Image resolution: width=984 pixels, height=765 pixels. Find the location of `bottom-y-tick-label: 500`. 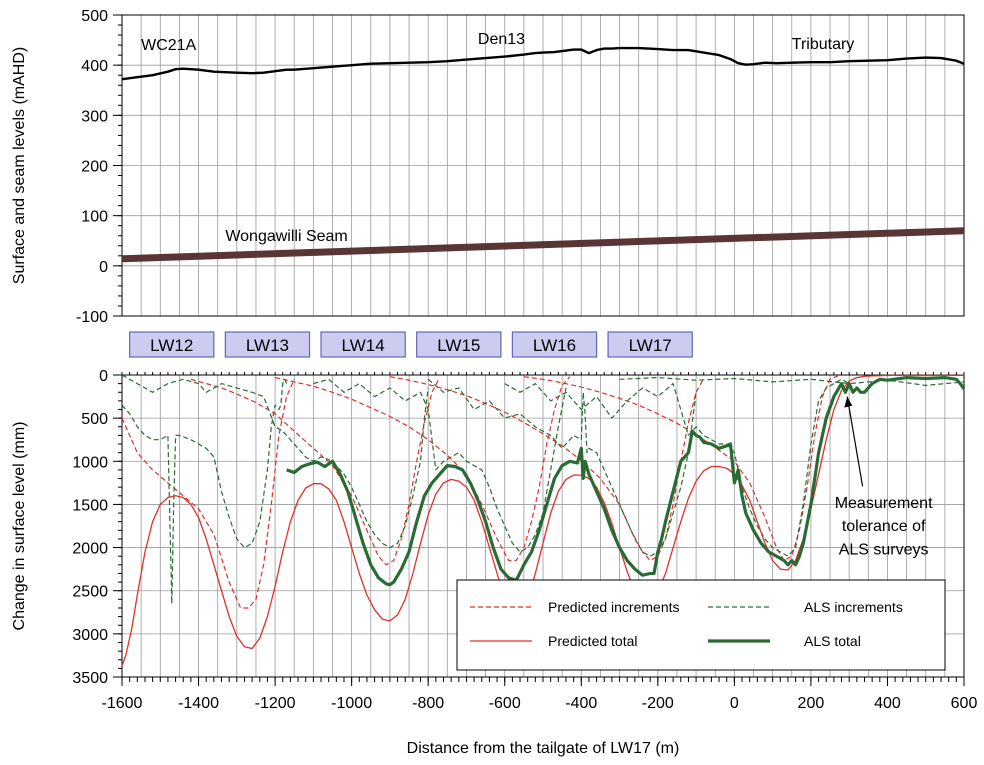

bottom-y-tick-label: 500 is located at coordinates (94, 419).